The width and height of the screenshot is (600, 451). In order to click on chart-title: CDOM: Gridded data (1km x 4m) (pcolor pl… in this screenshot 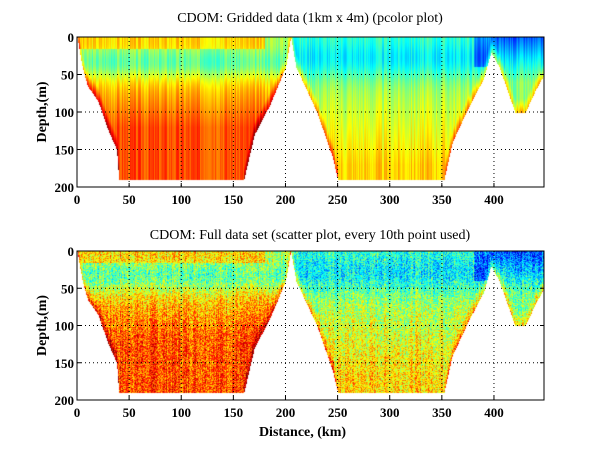, I will do `click(310, 18)`.